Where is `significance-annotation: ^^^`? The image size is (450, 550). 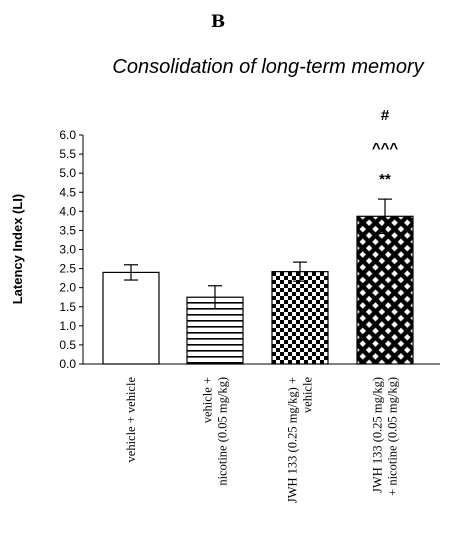
significance-annotation: ^^^ is located at coordinates (385, 148).